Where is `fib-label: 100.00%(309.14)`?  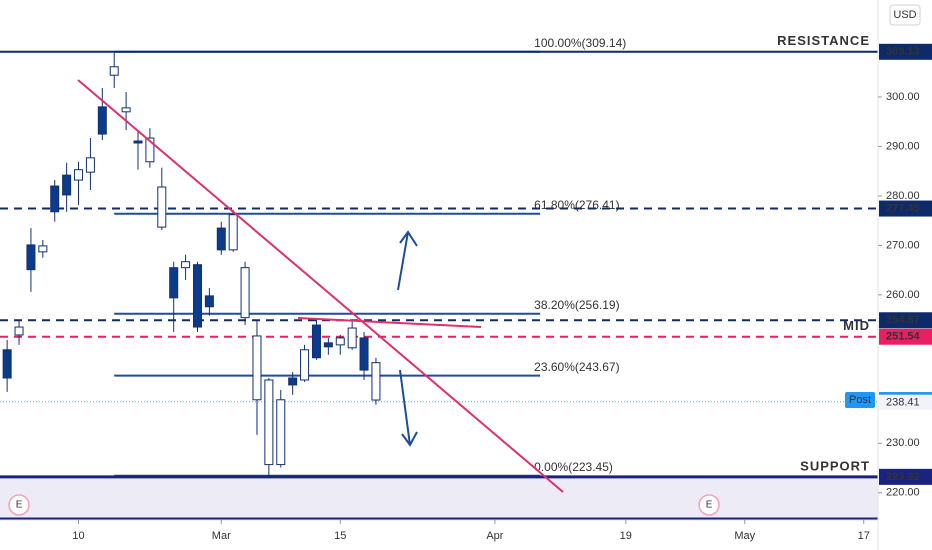
fib-label: 100.00%(309.14) is located at coordinates (580, 43).